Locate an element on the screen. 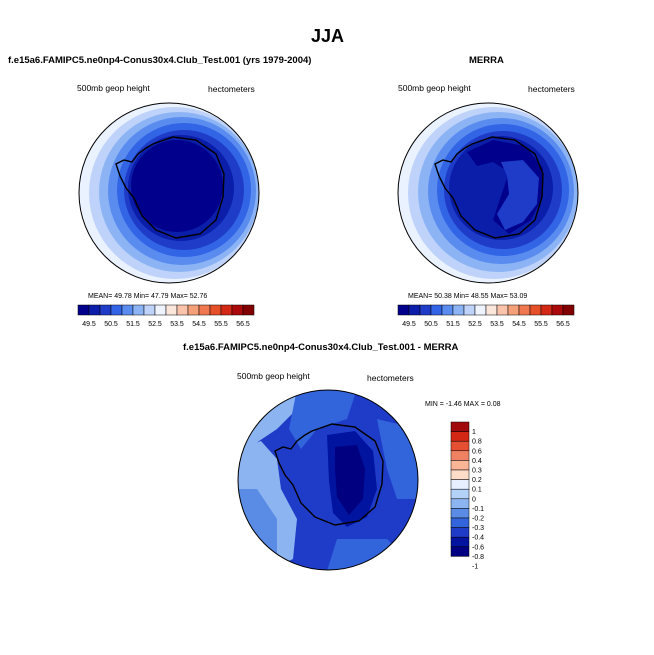 This screenshot has height=655, width=654. colorbar-tick-label: -0.8 is located at coordinates (478, 557).